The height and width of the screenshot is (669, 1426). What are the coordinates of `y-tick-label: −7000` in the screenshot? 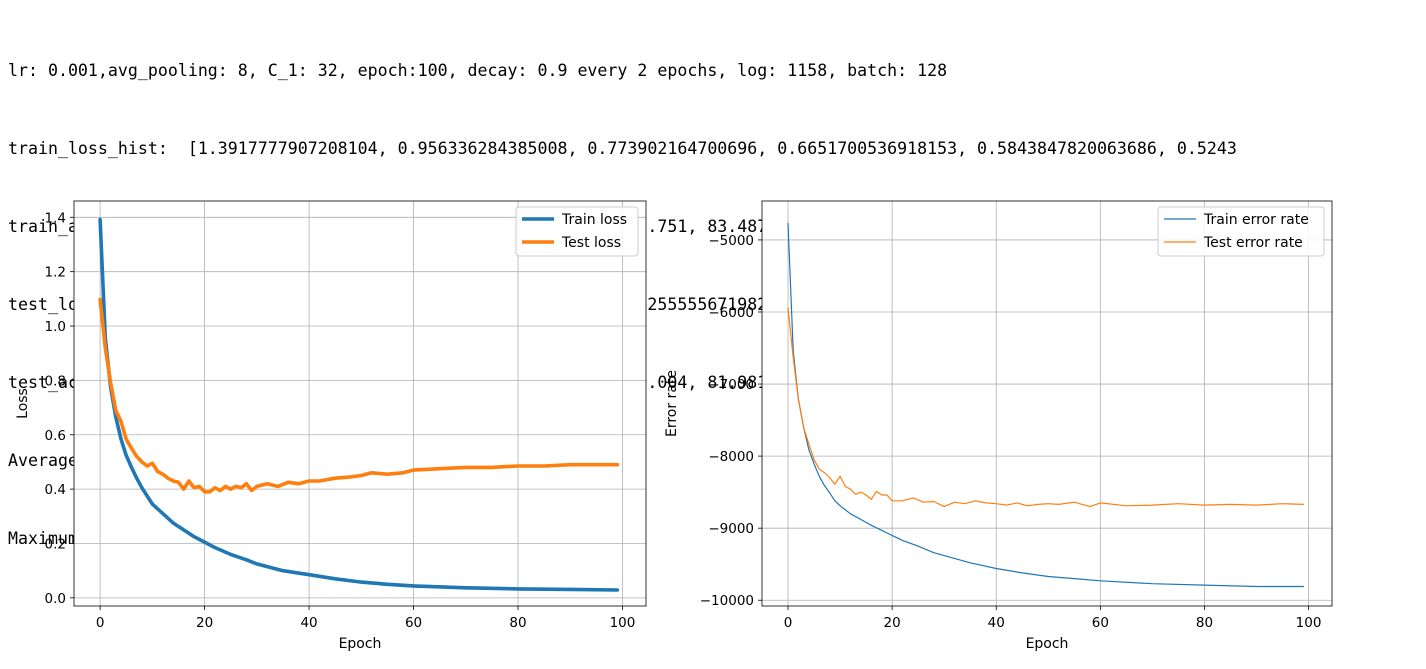 It's located at (731, 385).